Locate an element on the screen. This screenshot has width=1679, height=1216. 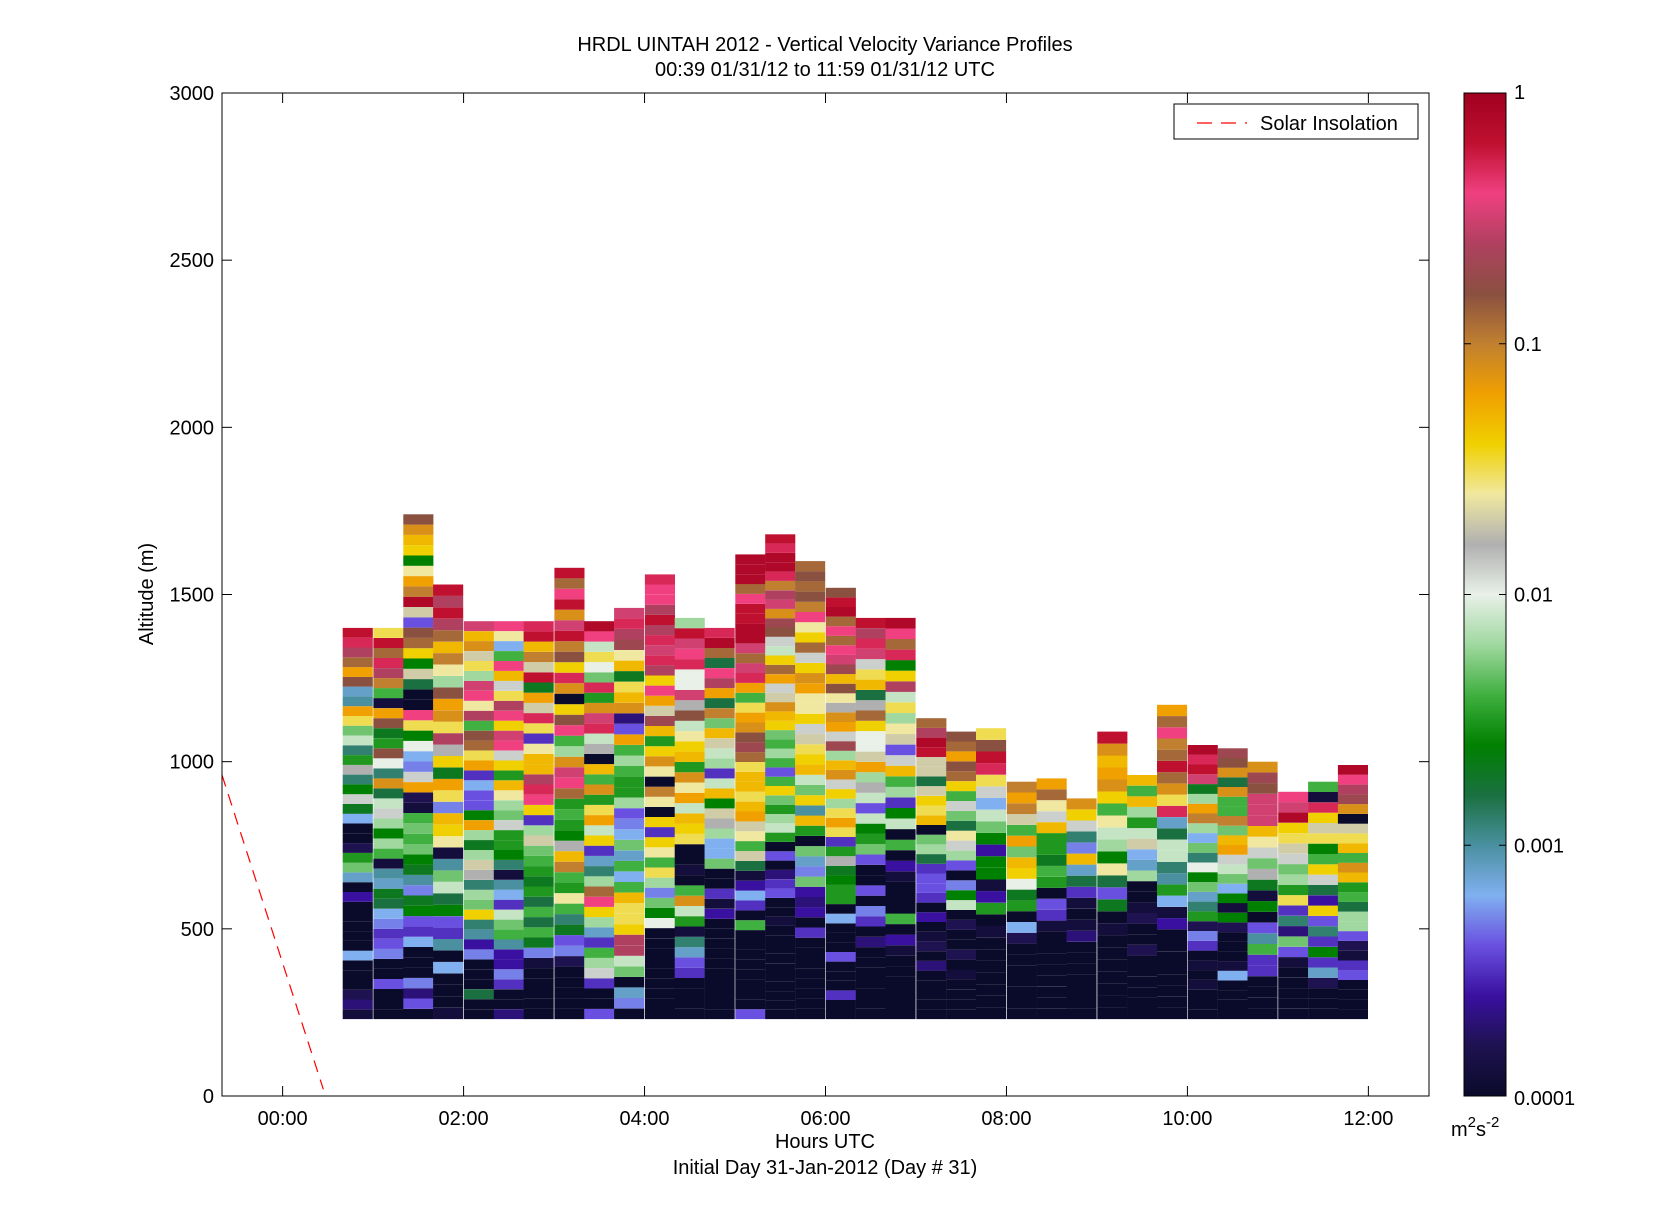
x-axis-label: Hours UTC is located at coordinates (825, 1142).